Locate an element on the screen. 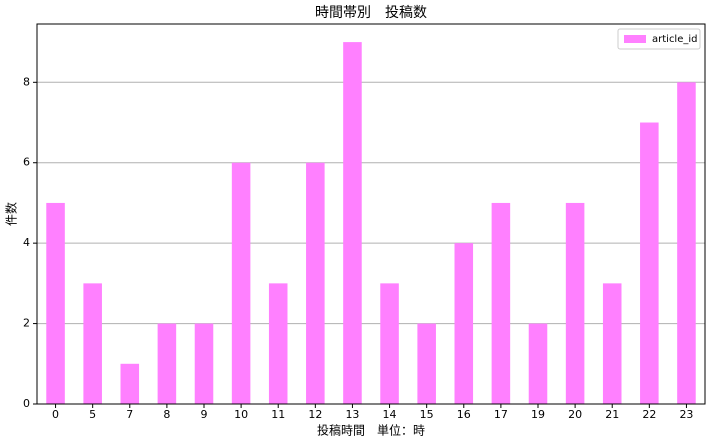  x-tick-label: 14 is located at coordinates (390, 414).